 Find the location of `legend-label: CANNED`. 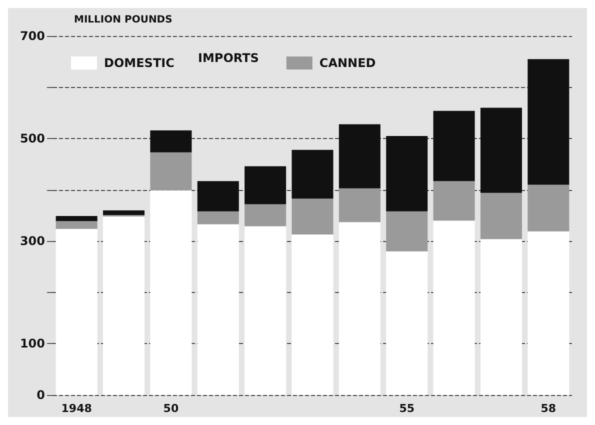

legend-label: CANNED is located at coordinates (347, 63).